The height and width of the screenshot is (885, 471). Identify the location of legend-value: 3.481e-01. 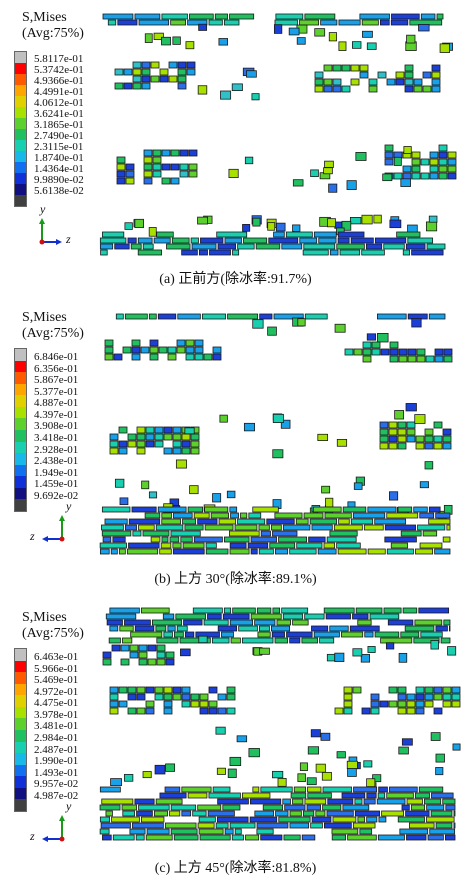
(56, 726).